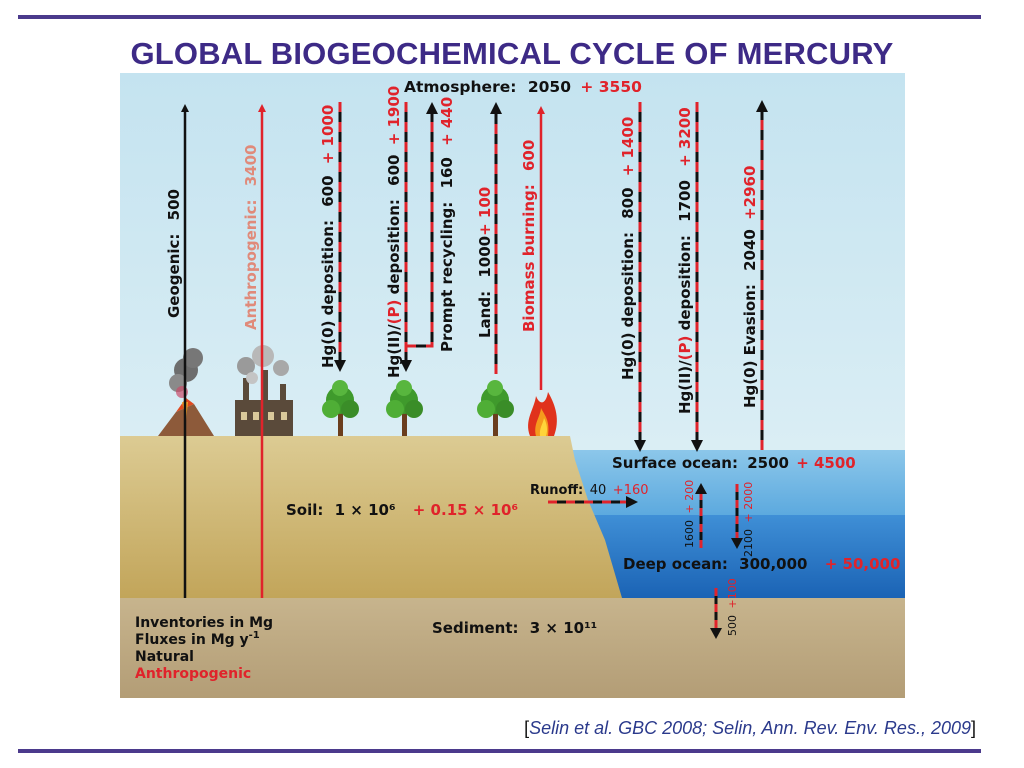 The image size is (1024, 768). Describe the element at coordinates (447, 172) in the screenshot. I see `prompt-recycling-natural: 160` at that location.